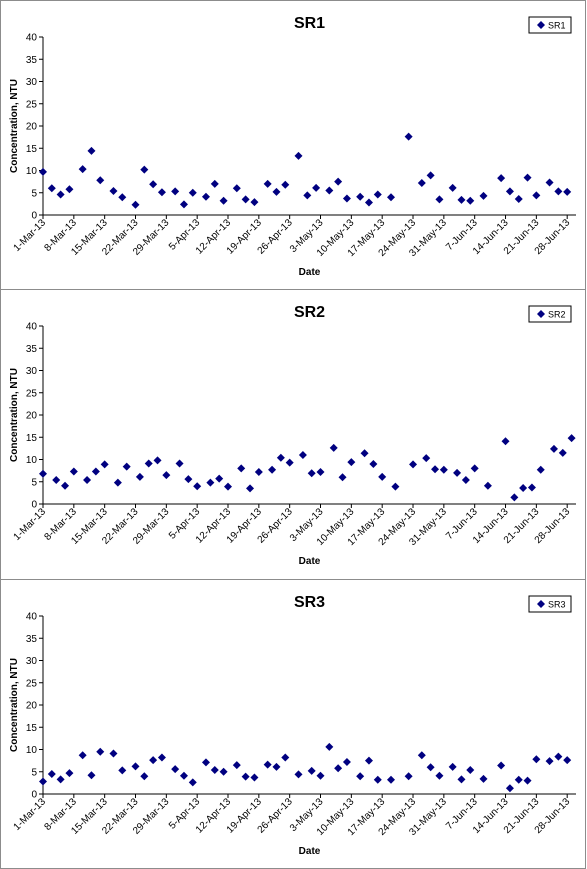 The image size is (587, 869). What do you see at coordinates (309, 23) in the screenshot?
I see `chart-title: SR1` at bounding box center [309, 23].